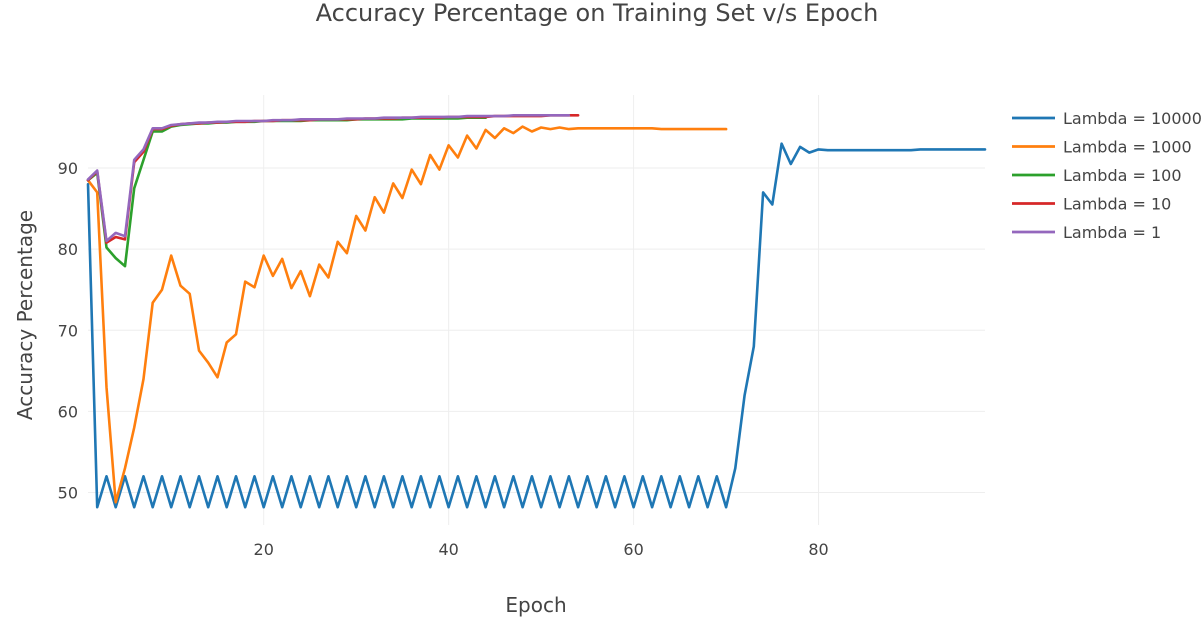 The image size is (1204, 624). Describe the element at coordinates (1112, 232) in the screenshot. I see `legend-label: Lambda = 1` at that location.